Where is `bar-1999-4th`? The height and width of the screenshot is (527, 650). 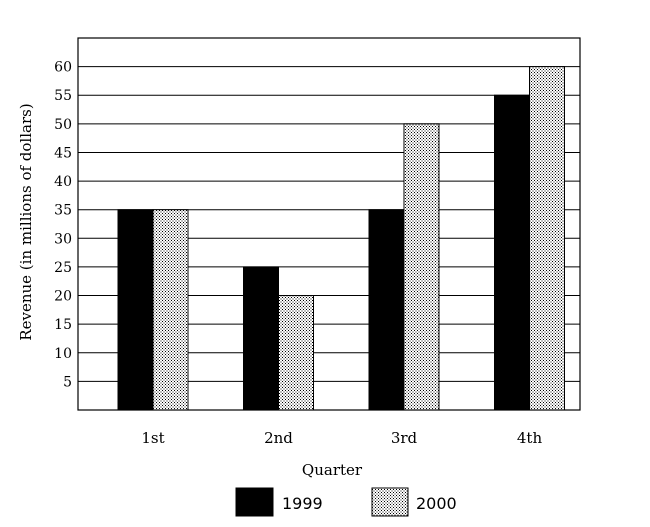 bar-1999-4th is located at coordinates (512, 252).